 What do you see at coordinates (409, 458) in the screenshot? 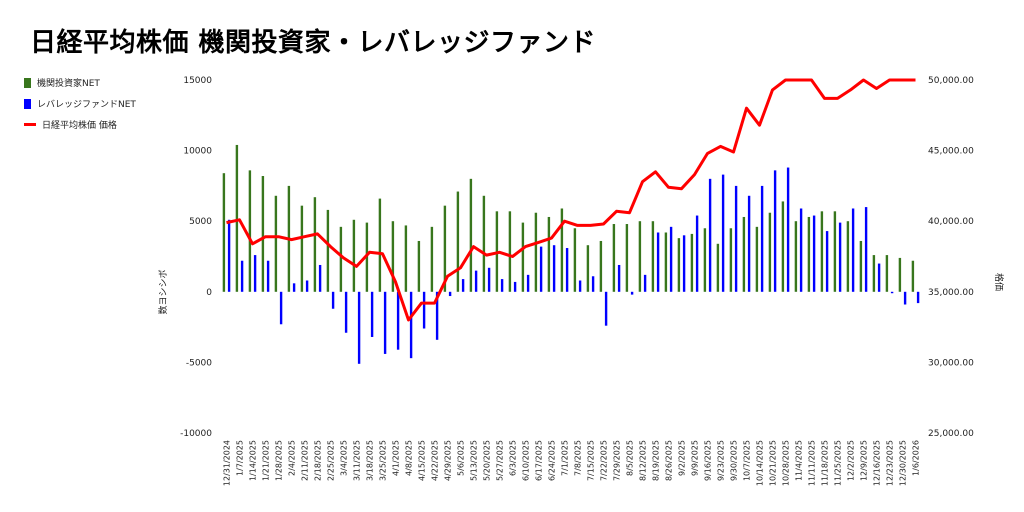
I see `x-tick-label: 4/8/2025` at bounding box center [409, 458].